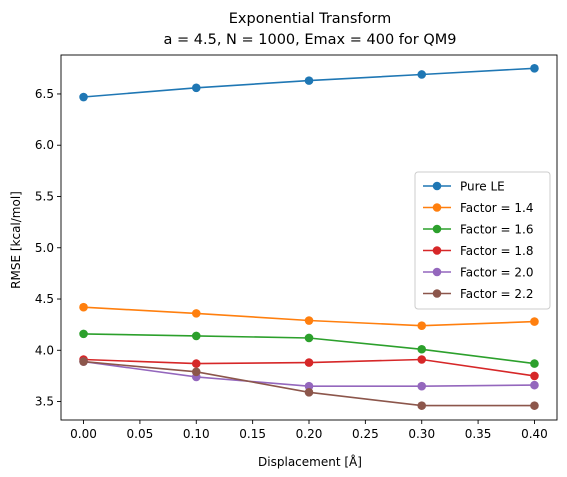  I want to click on x-tick-label: 0.30, so click(421, 434).